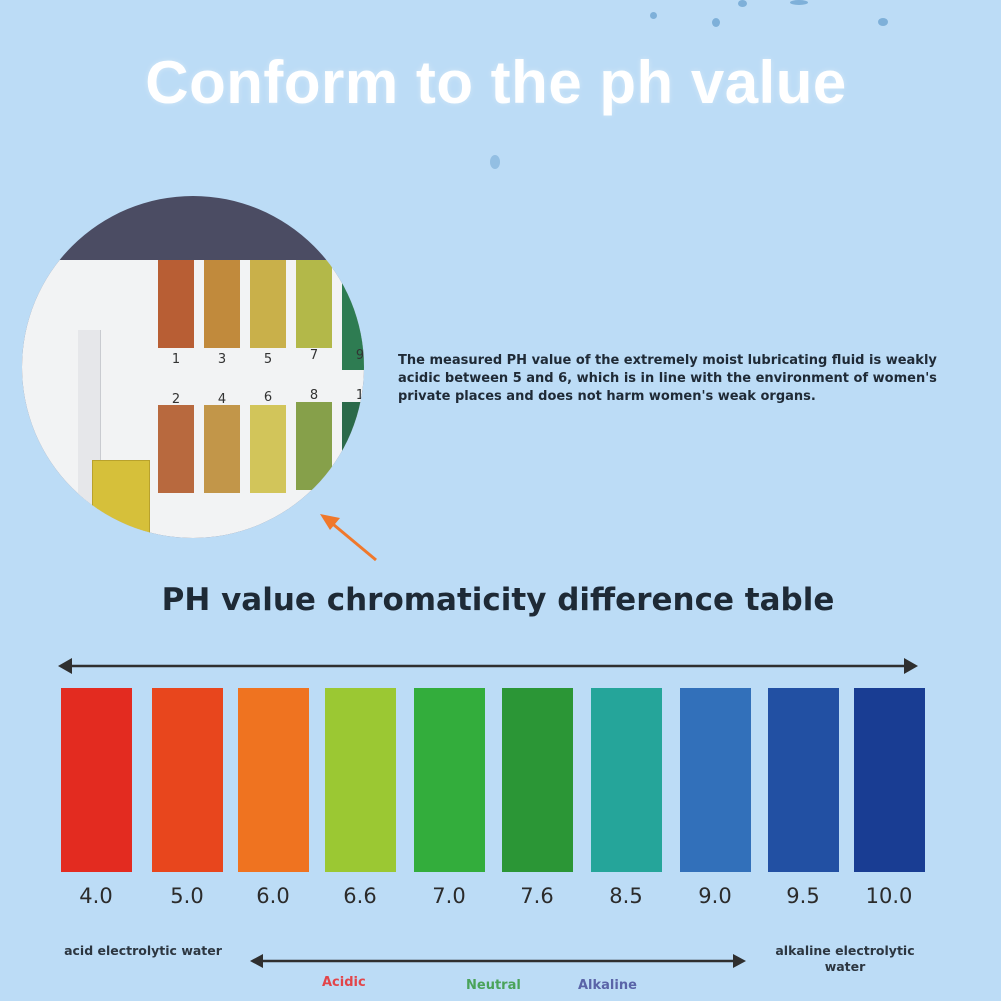 This screenshot has height=1001, width=1001. Describe the element at coordinates (845, 958) in the screenshot. I see `alkaline-water-label: alkaline electrolytic water` at that location.